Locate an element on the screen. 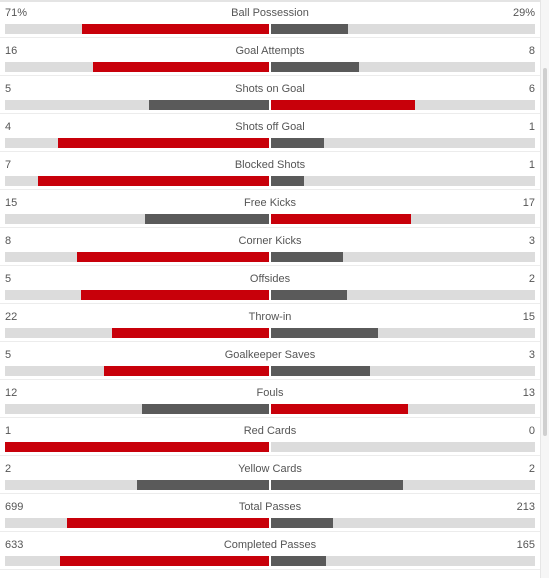  stat-row: 15 Free Kicks 17 is located at coordinates (270, 209).